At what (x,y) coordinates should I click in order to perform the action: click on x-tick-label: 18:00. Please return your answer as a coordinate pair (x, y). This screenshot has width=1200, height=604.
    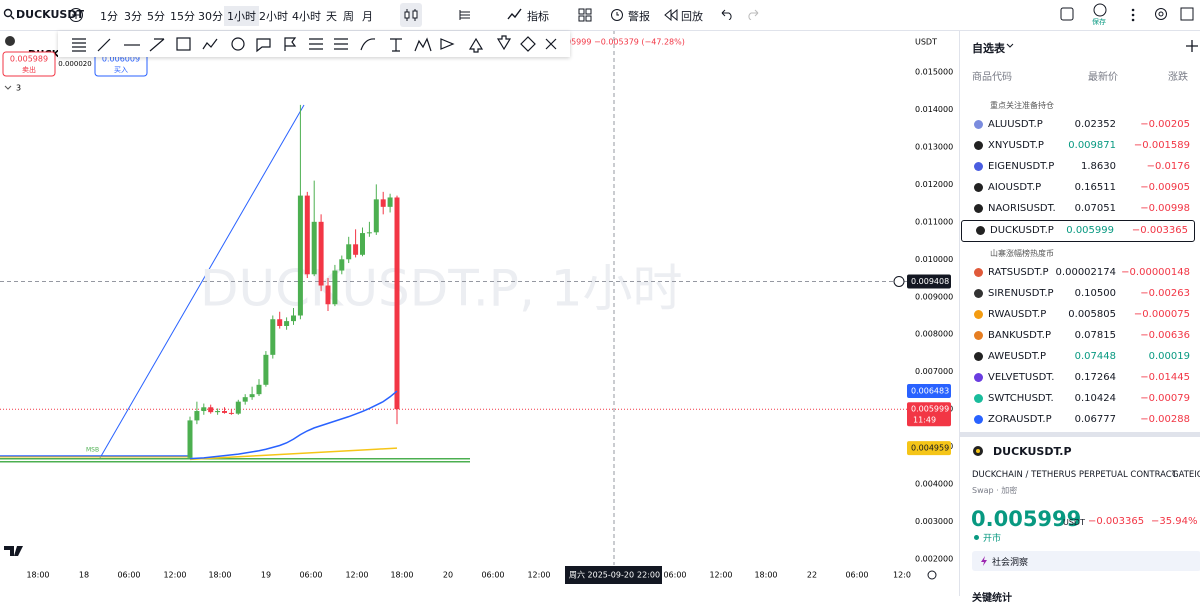
    Looking at the image, I should click on (401, 575).